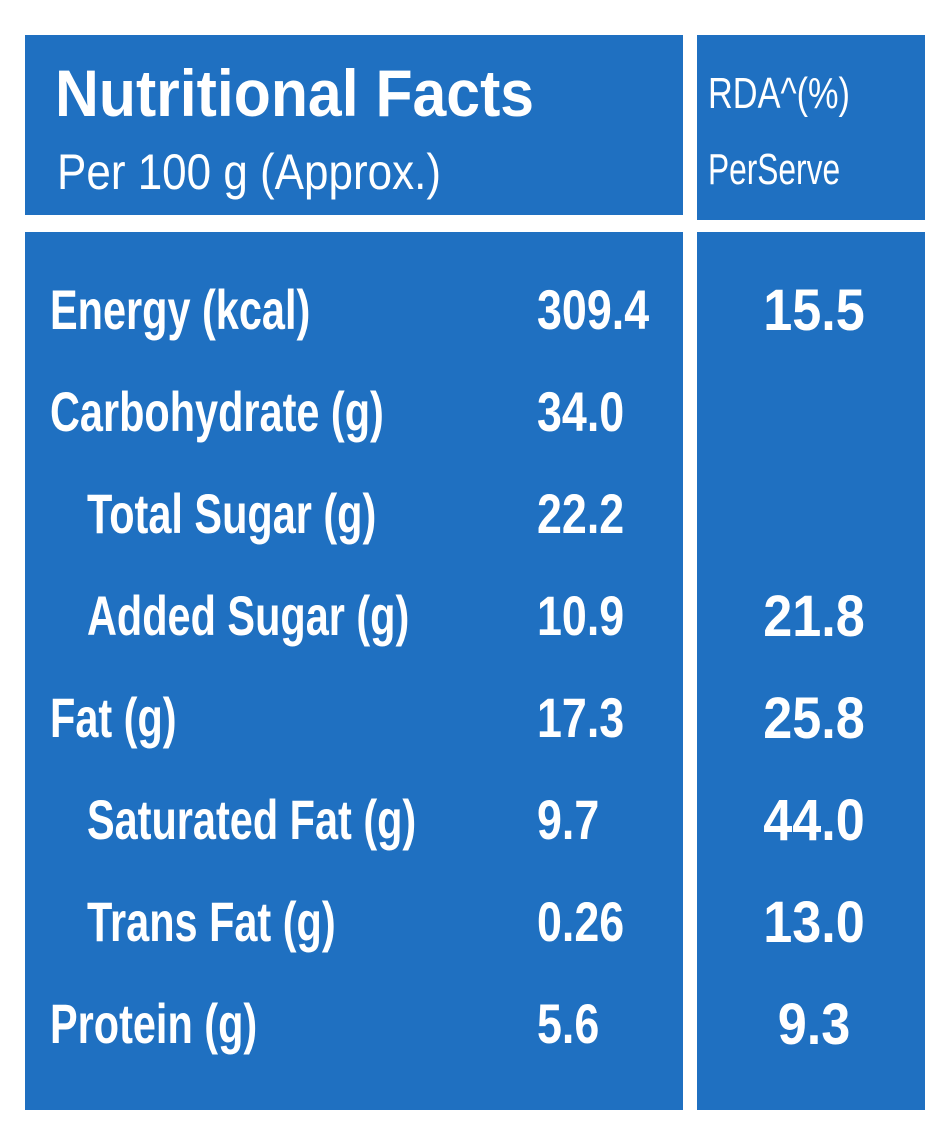  What do you see at coordinates (154, 1023) in the screenshot?
I see `row-label: Protein (g)` at bounding box center [154, 1023].